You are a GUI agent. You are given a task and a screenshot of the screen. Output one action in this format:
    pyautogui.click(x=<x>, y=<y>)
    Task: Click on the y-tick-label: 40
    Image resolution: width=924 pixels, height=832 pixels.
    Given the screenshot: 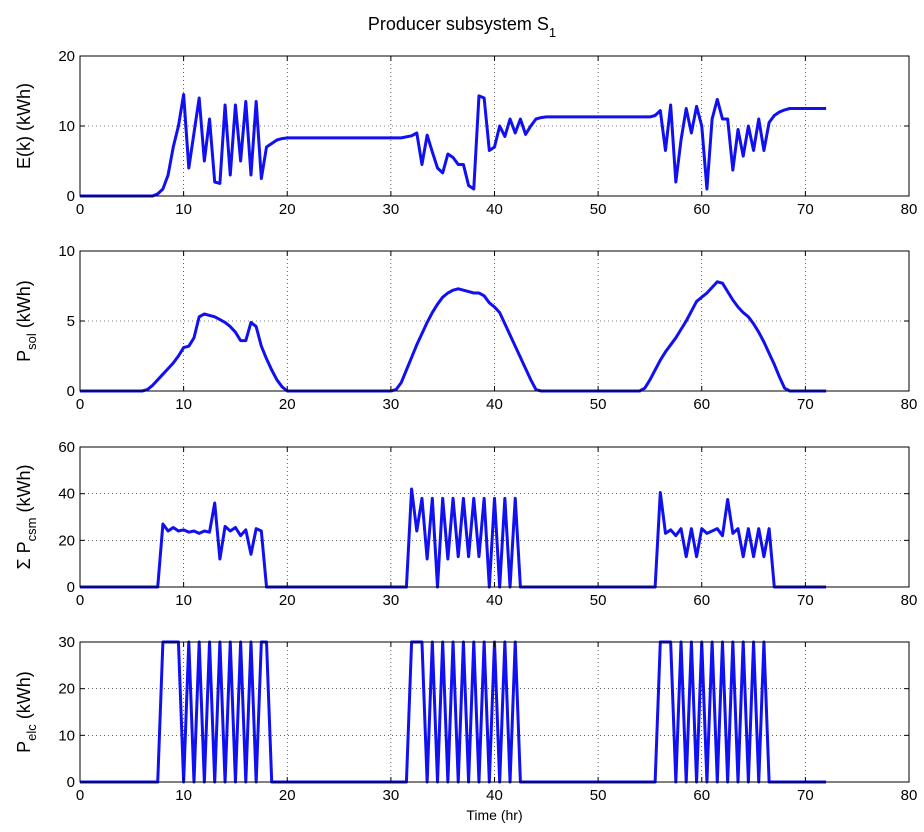 What is the action you would take?
    pyautogui.click(x=66, y=494)
    